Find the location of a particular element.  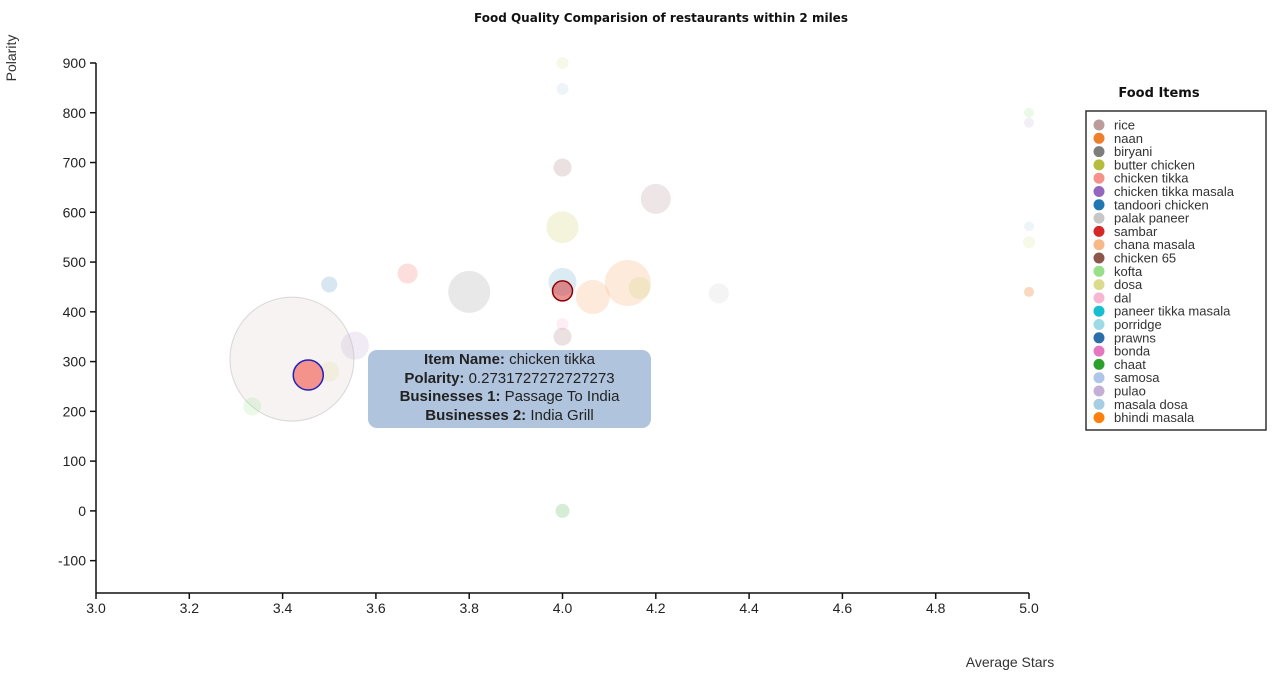

tooltip-business1-label: Businesses 1: is located at coordinates (450, 396).